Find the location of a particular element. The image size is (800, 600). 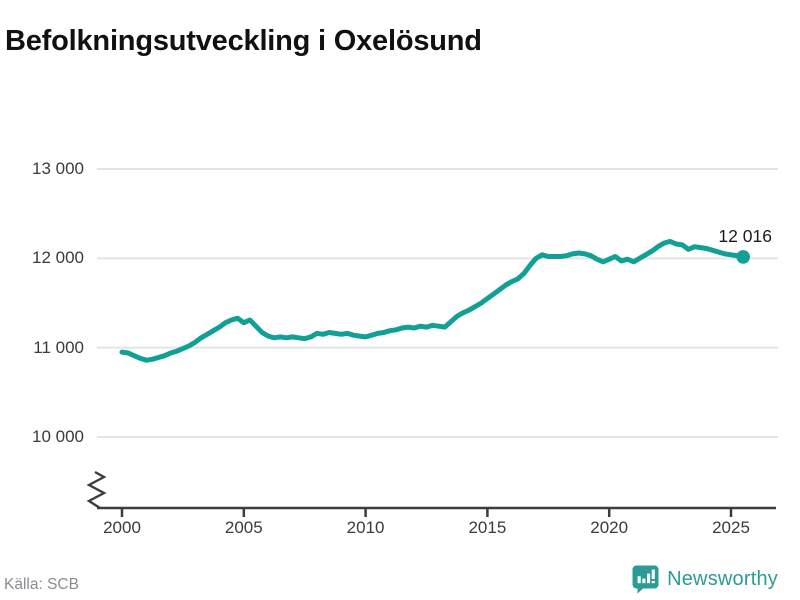

newsworthy-logo: Newsworthy is located at coordinates (705, 579).